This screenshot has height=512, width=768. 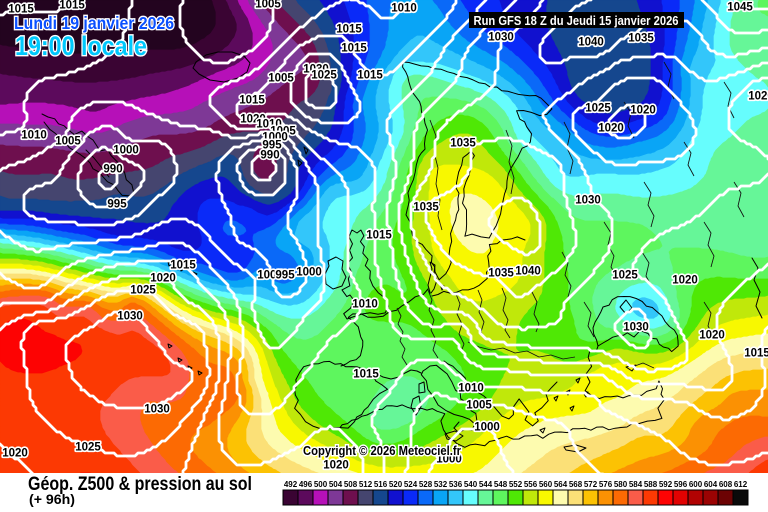 What do you see at coordinates (621, 484) in the screenshot?
I see `svg-text: 580` at bounding box center [621, 484].